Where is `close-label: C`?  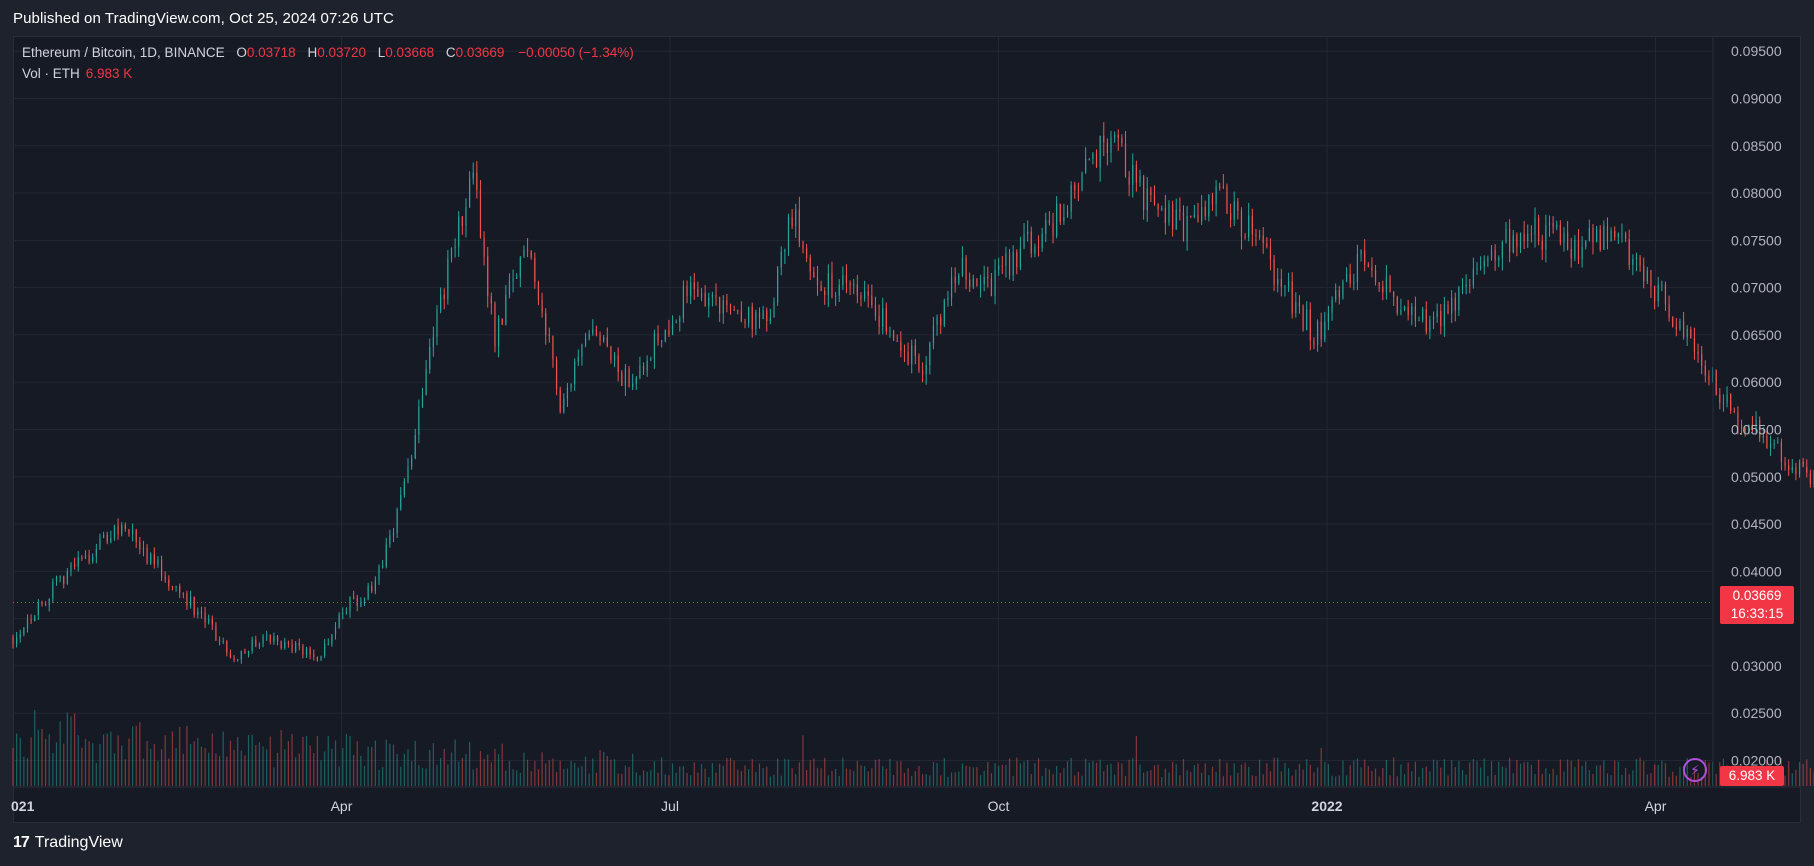
close-label: C is located at coordinates (450, 52).